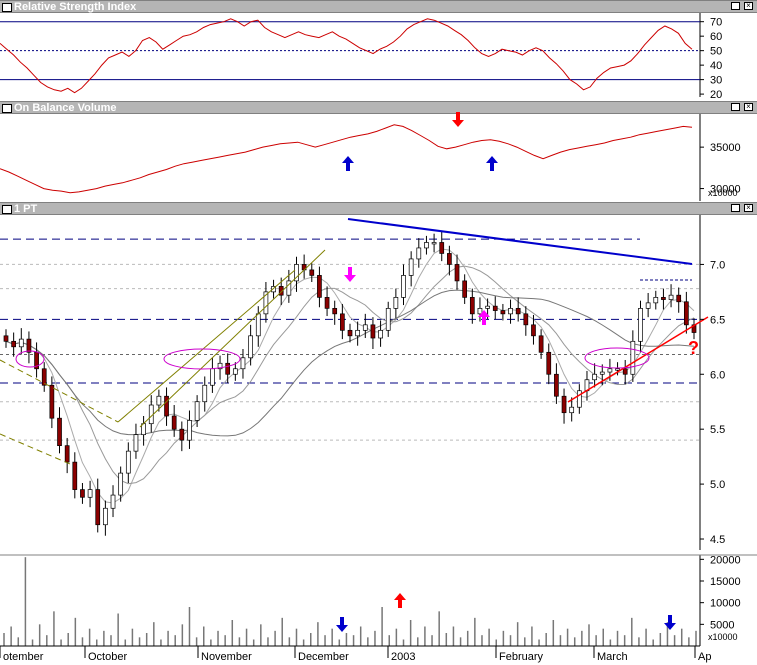 The height and width of the screenshot is (665, 757). What do you see at coordinates (521, 657) in the screenshot?
I see `x-tick-label: February` at bounding box center [521, 657].